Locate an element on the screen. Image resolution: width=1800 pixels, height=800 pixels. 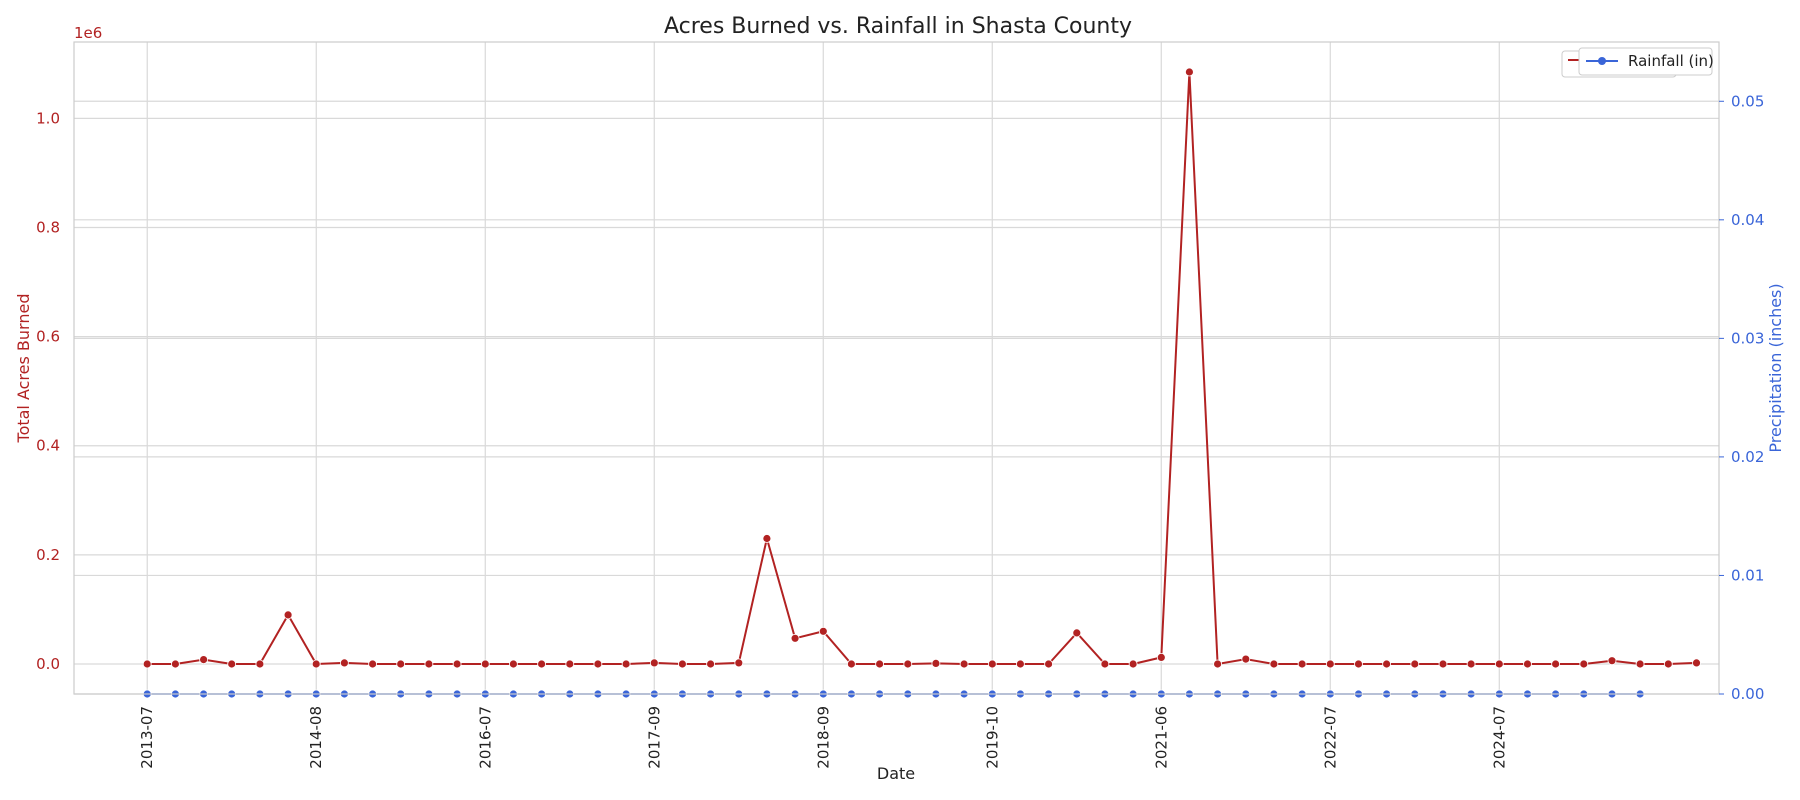
left-axis-offset-label: 1e6 is located at coordinates (88, 33).